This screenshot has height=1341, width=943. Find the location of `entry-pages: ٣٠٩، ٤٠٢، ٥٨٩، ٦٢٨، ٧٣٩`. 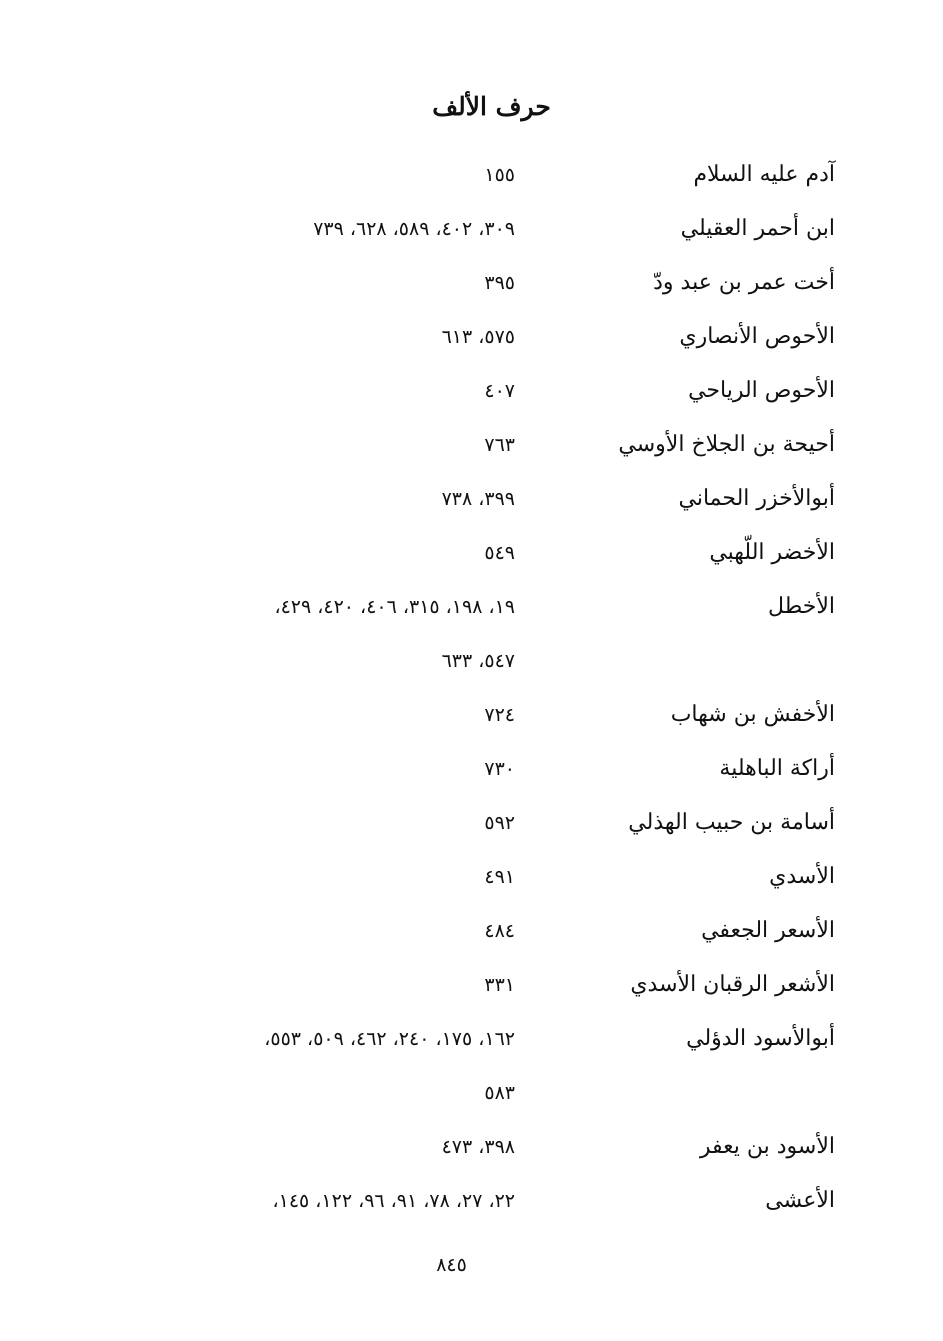

entry-pages: ٣٠٩، ٤٠٢، ٥٨٩، ٦٢٨، ٧٣٩ is located at coordinates (414, 229).